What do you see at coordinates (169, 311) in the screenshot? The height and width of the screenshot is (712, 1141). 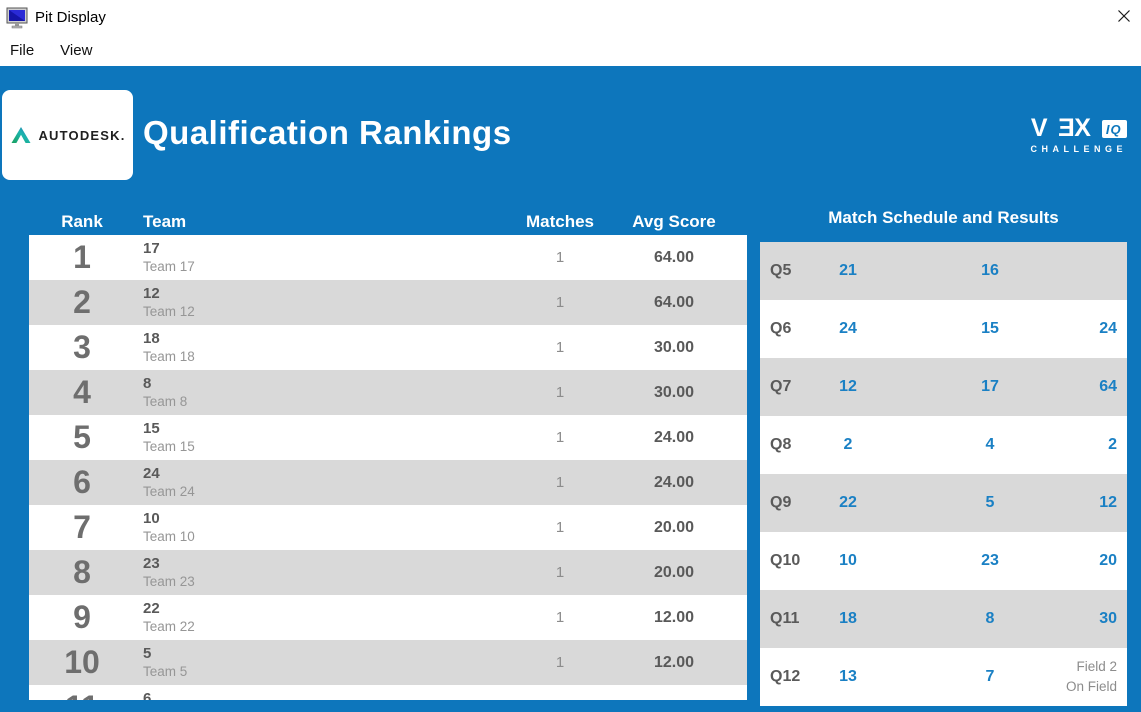 I see `team-name: Team 12` at bounding box center [169, 311].